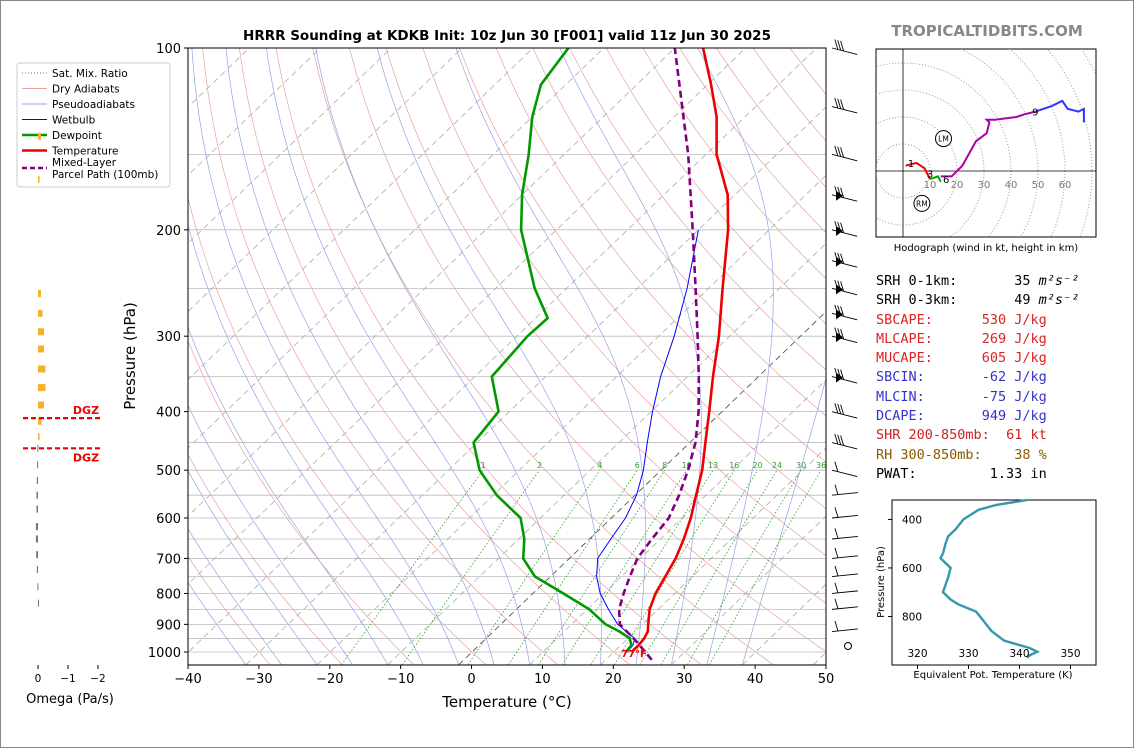  What do you see at coordinates (917, 654) in the screenshot?
I see `theta-e-x-tick-label: 320` at bounding box center [917, 654].